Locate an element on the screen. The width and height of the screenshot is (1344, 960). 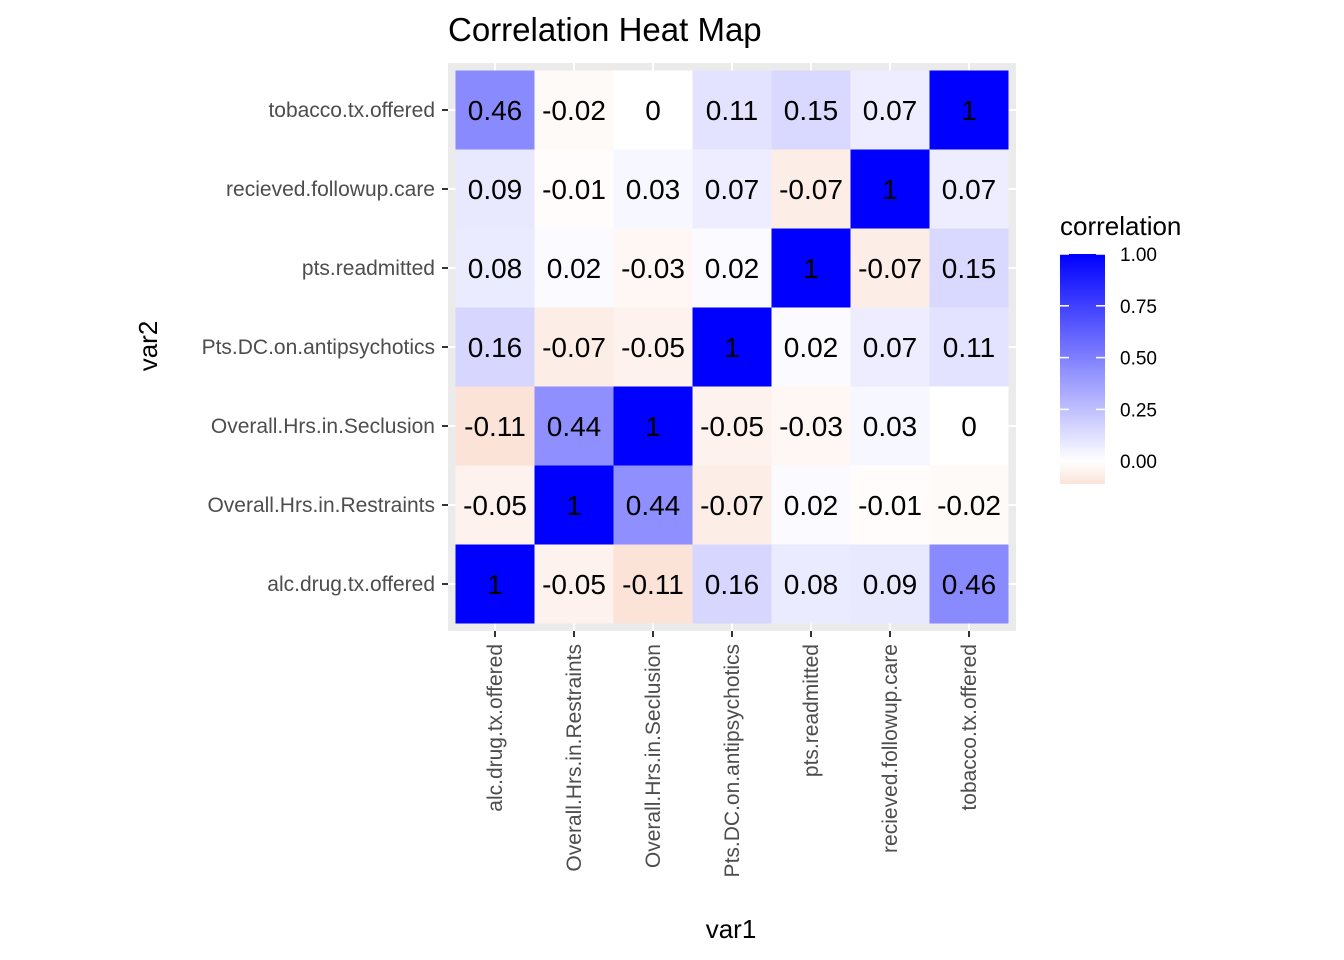
x-tick-label: Pts.DC.on.antipsychotics is located at coordinates (732, 760).